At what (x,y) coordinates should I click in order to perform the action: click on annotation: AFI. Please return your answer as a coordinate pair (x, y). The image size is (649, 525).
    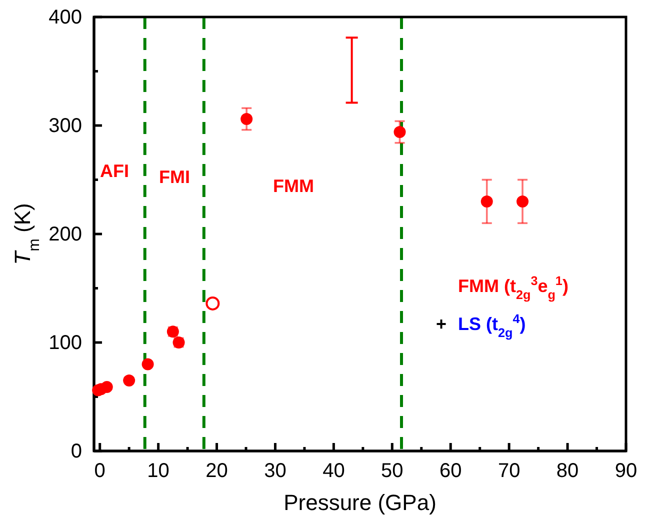
    Looking at the image, I should click on (114, 171).